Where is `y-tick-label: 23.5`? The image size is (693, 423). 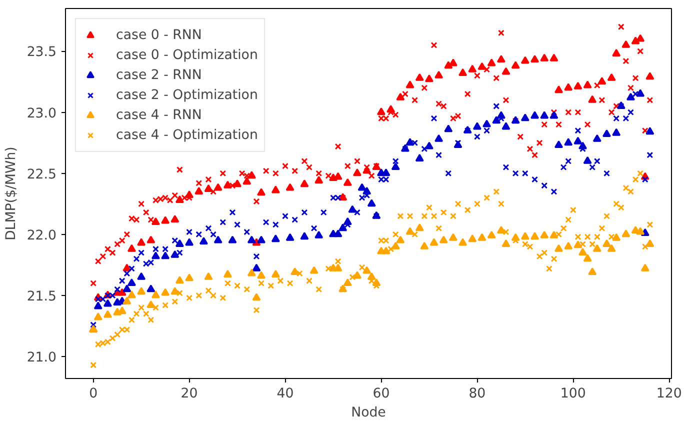
y-tick-label: 23.5 is located at coordinates (41, 52).